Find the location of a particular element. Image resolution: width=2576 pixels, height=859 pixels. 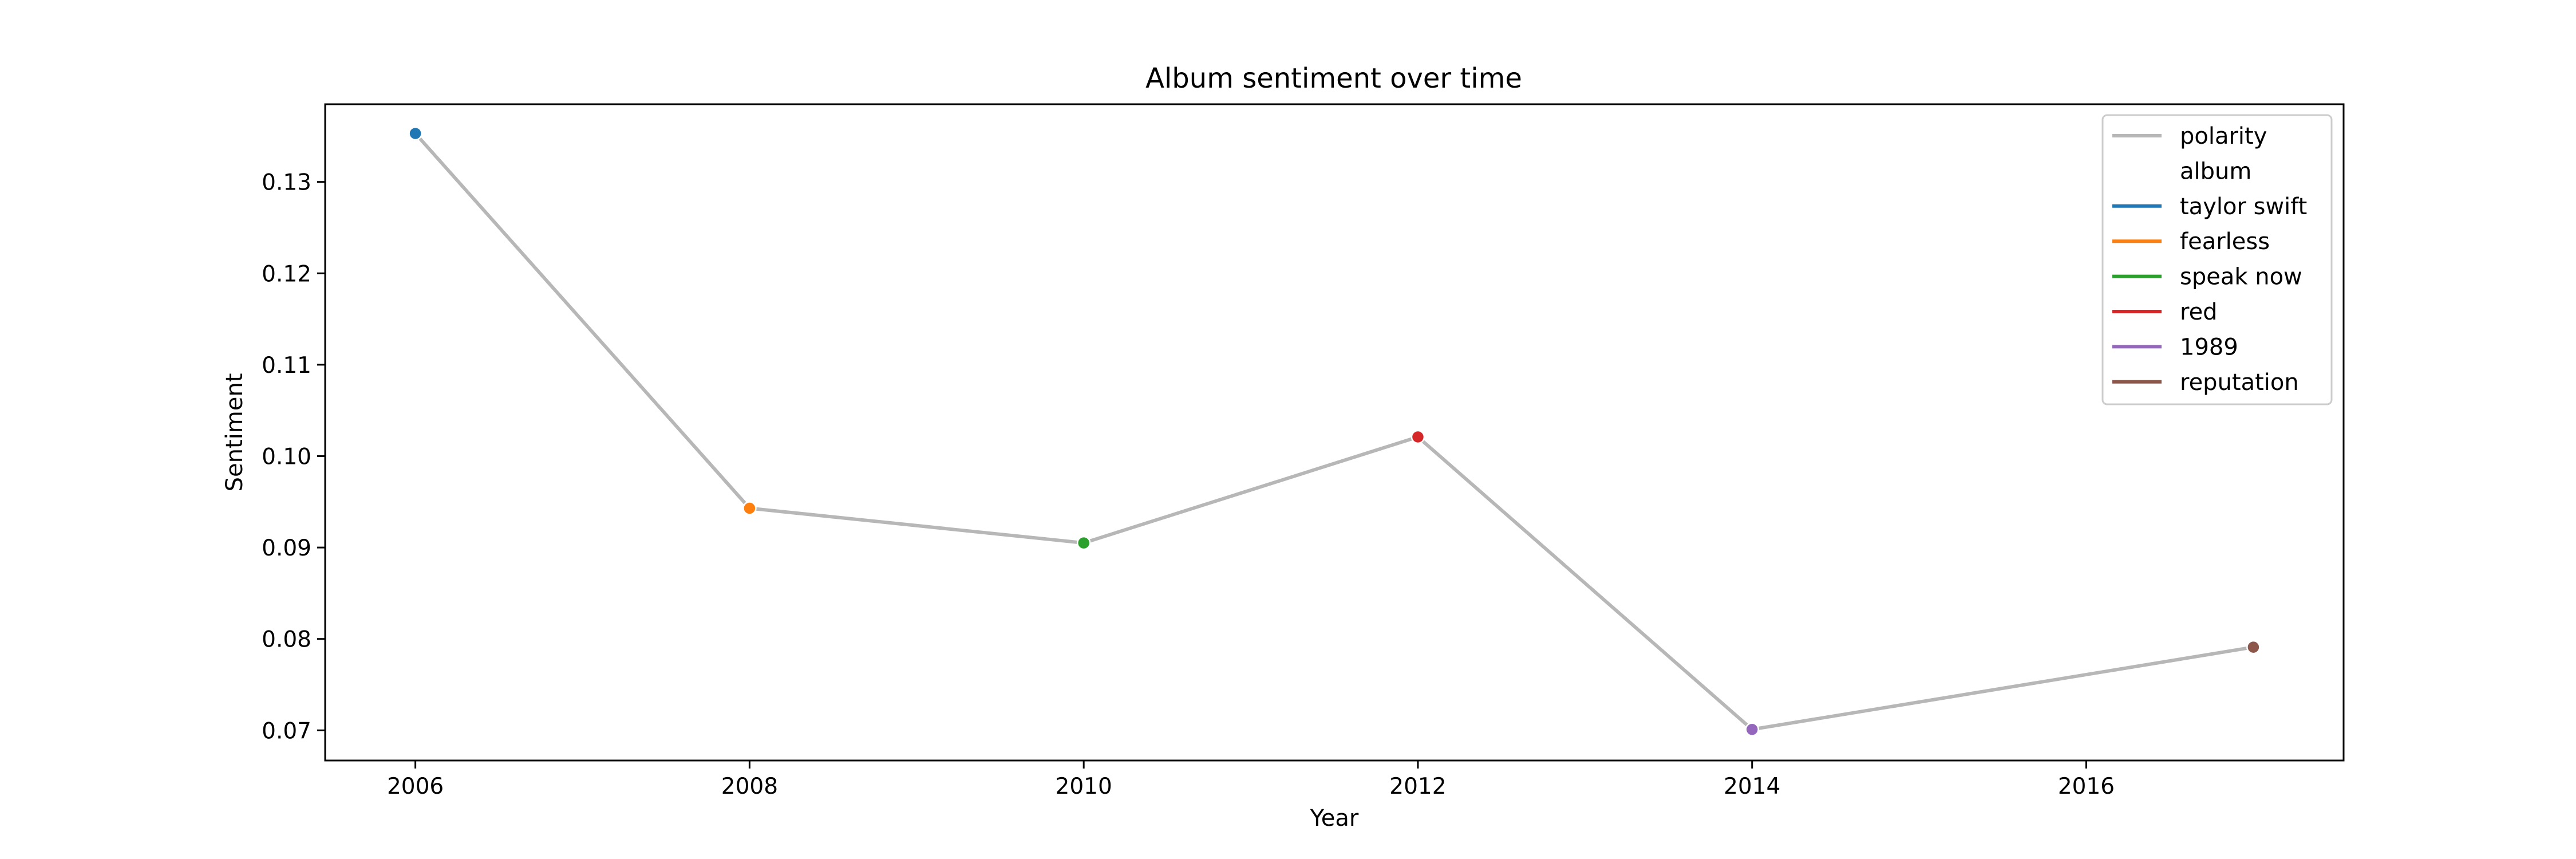

y-axis-label: Sentiment is located at coordinates (235, 432).